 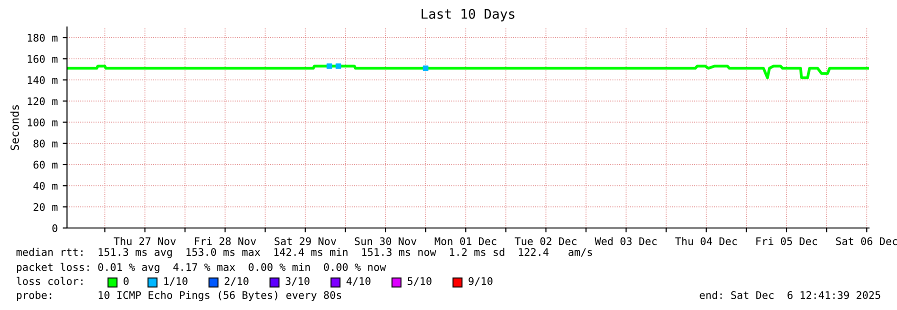 What do you see at coordinates (43, 101) in the screenshot?
I see `y-tick-label: 120 m` at bounding box center [43, 101].